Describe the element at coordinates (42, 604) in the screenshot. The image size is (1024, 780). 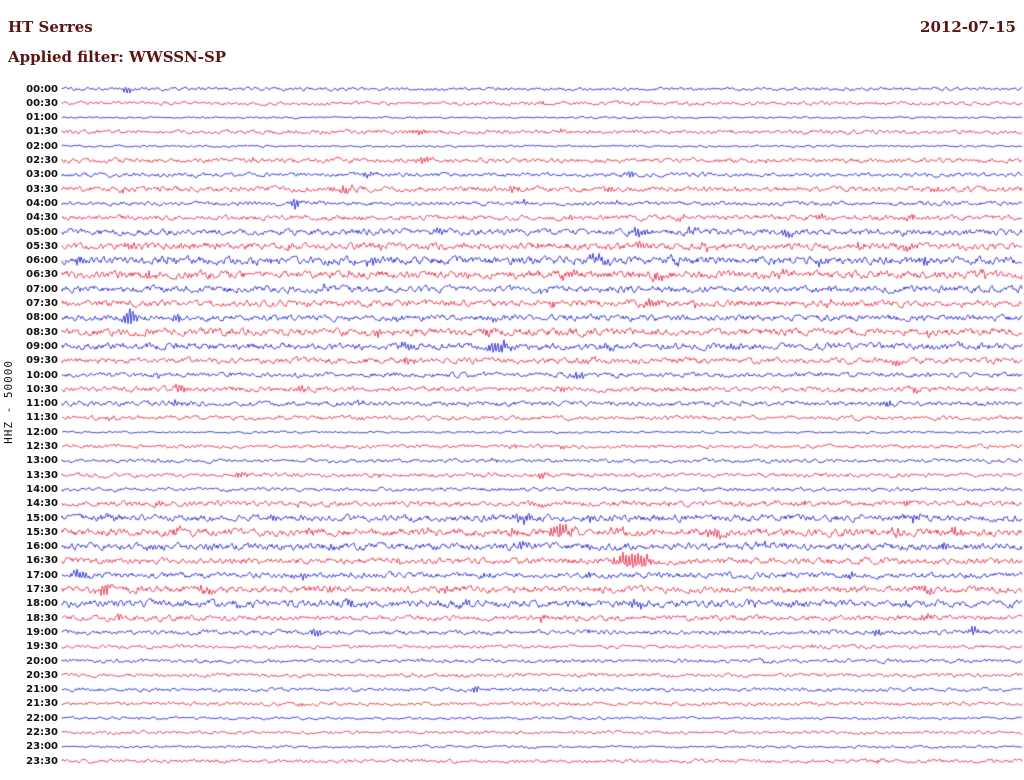
I see `time-label: 18:00` at that location.